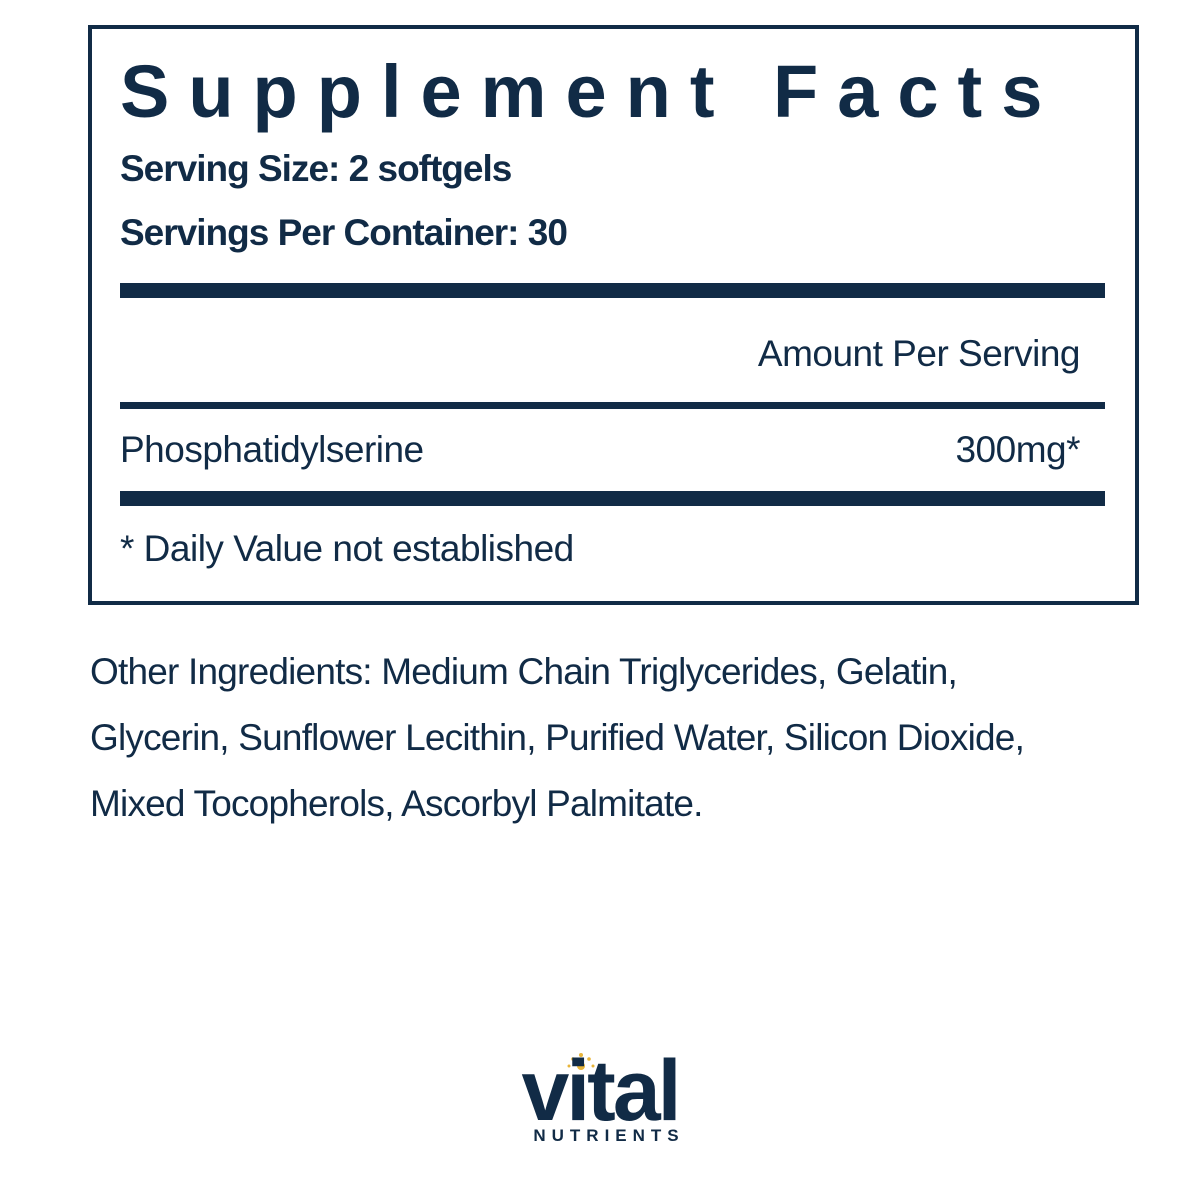 Image resolution: width=1200 pixels, height=1200 pixels. What do you see at coordinates (1017, 449) in the screenshot?
I see `ingredient-amount: 300mg*` at bounding box center [1017, 449].